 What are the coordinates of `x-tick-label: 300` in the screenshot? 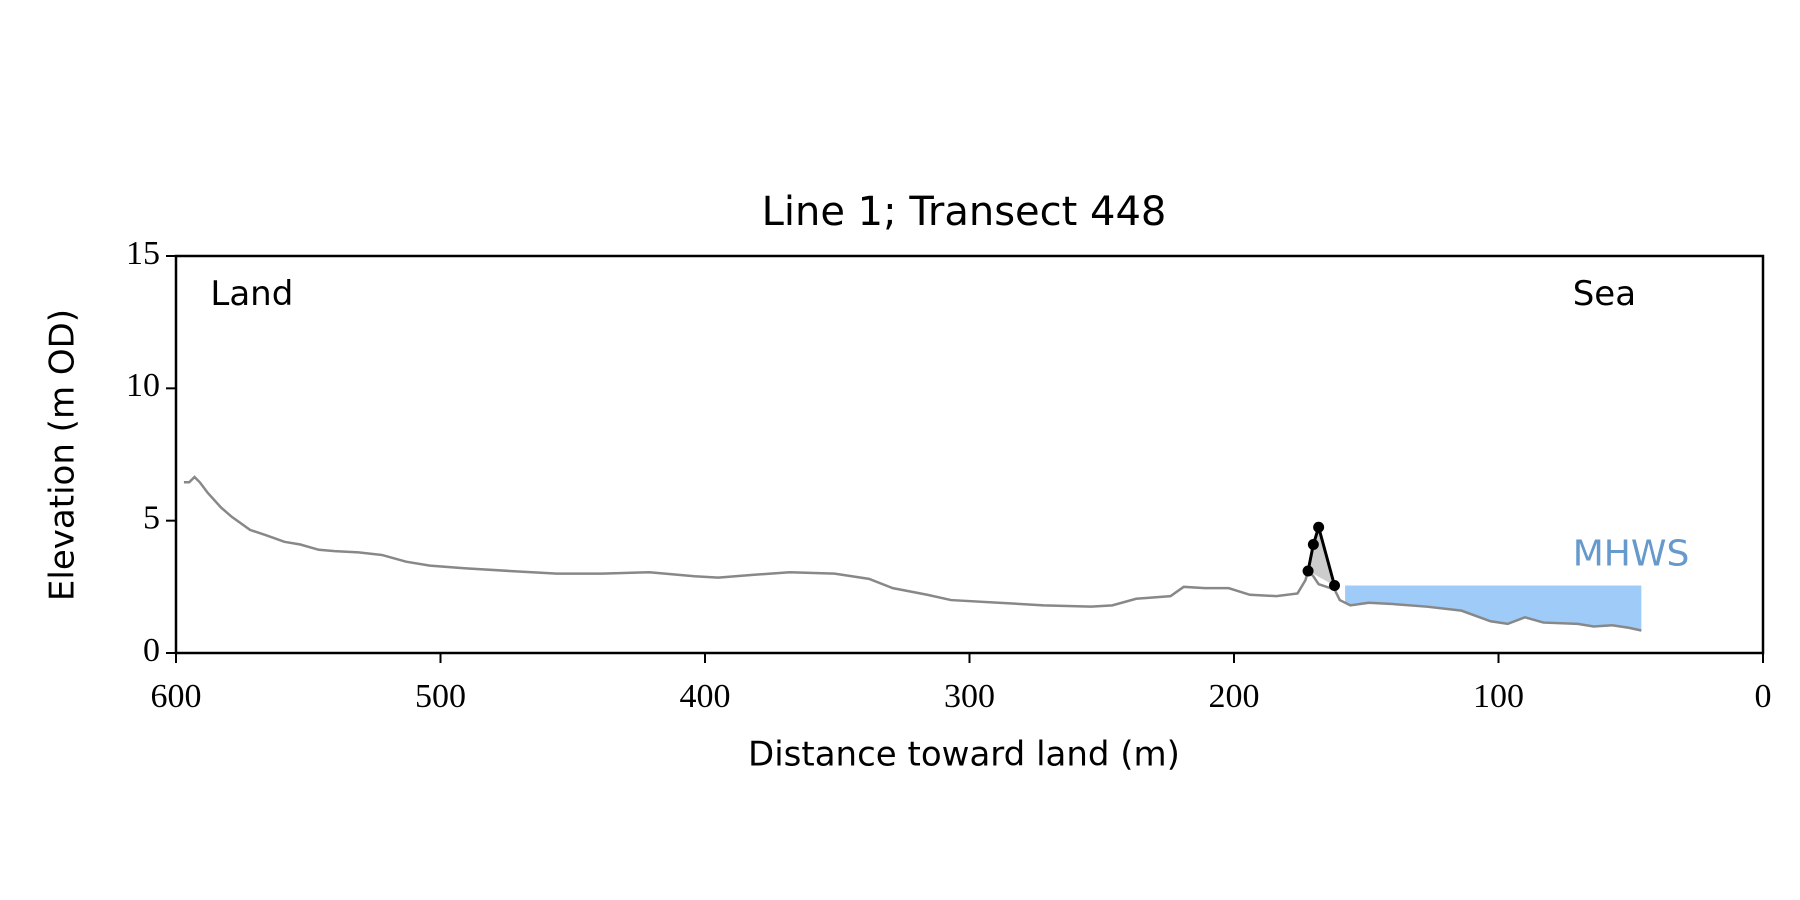 It's located at (969, 696).